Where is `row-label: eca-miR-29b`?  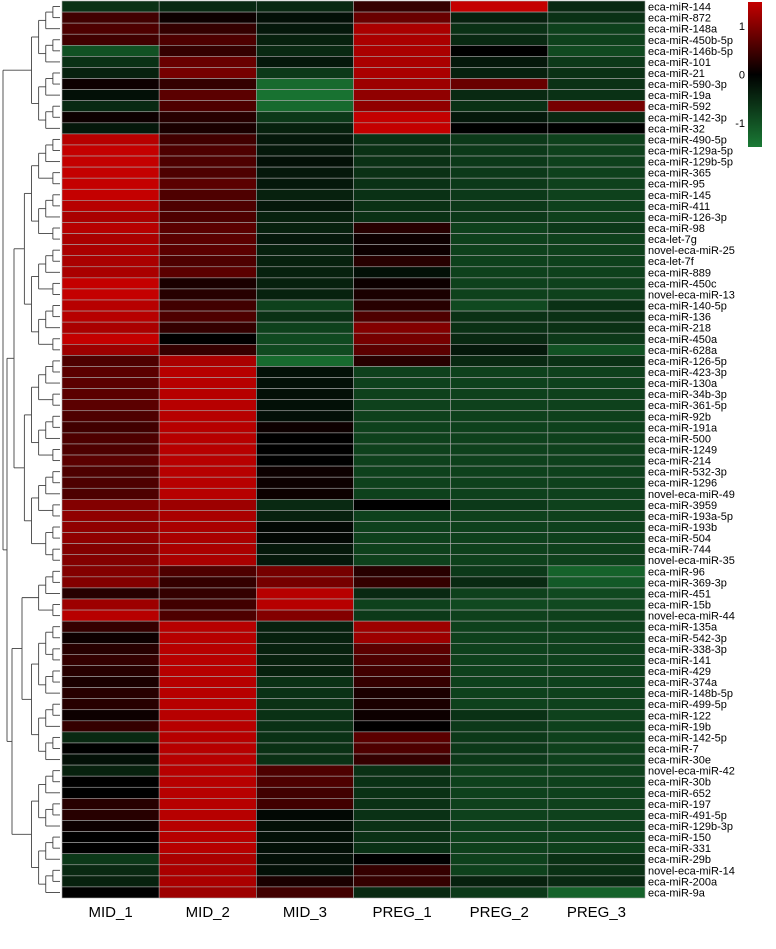
row-label: eca-miR-29b is located at coordinates (679, 860).